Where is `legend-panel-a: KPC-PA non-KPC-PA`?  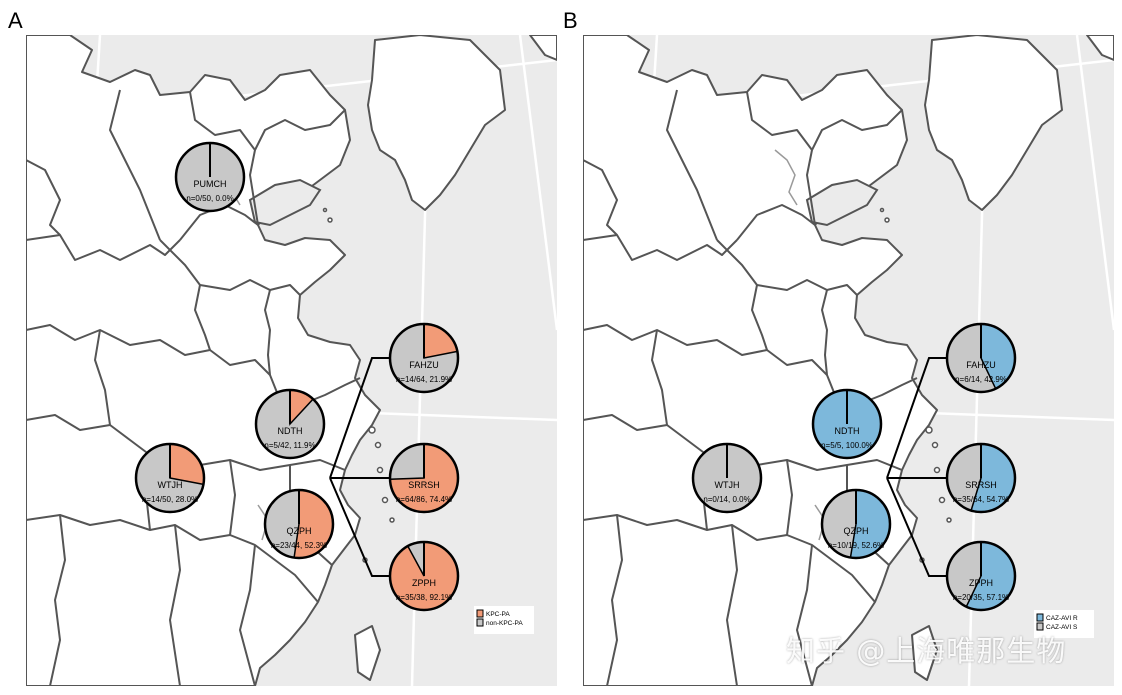
legend-panel-a: KPC-PA non-KPC-PA is located at coordinates (504, 620).